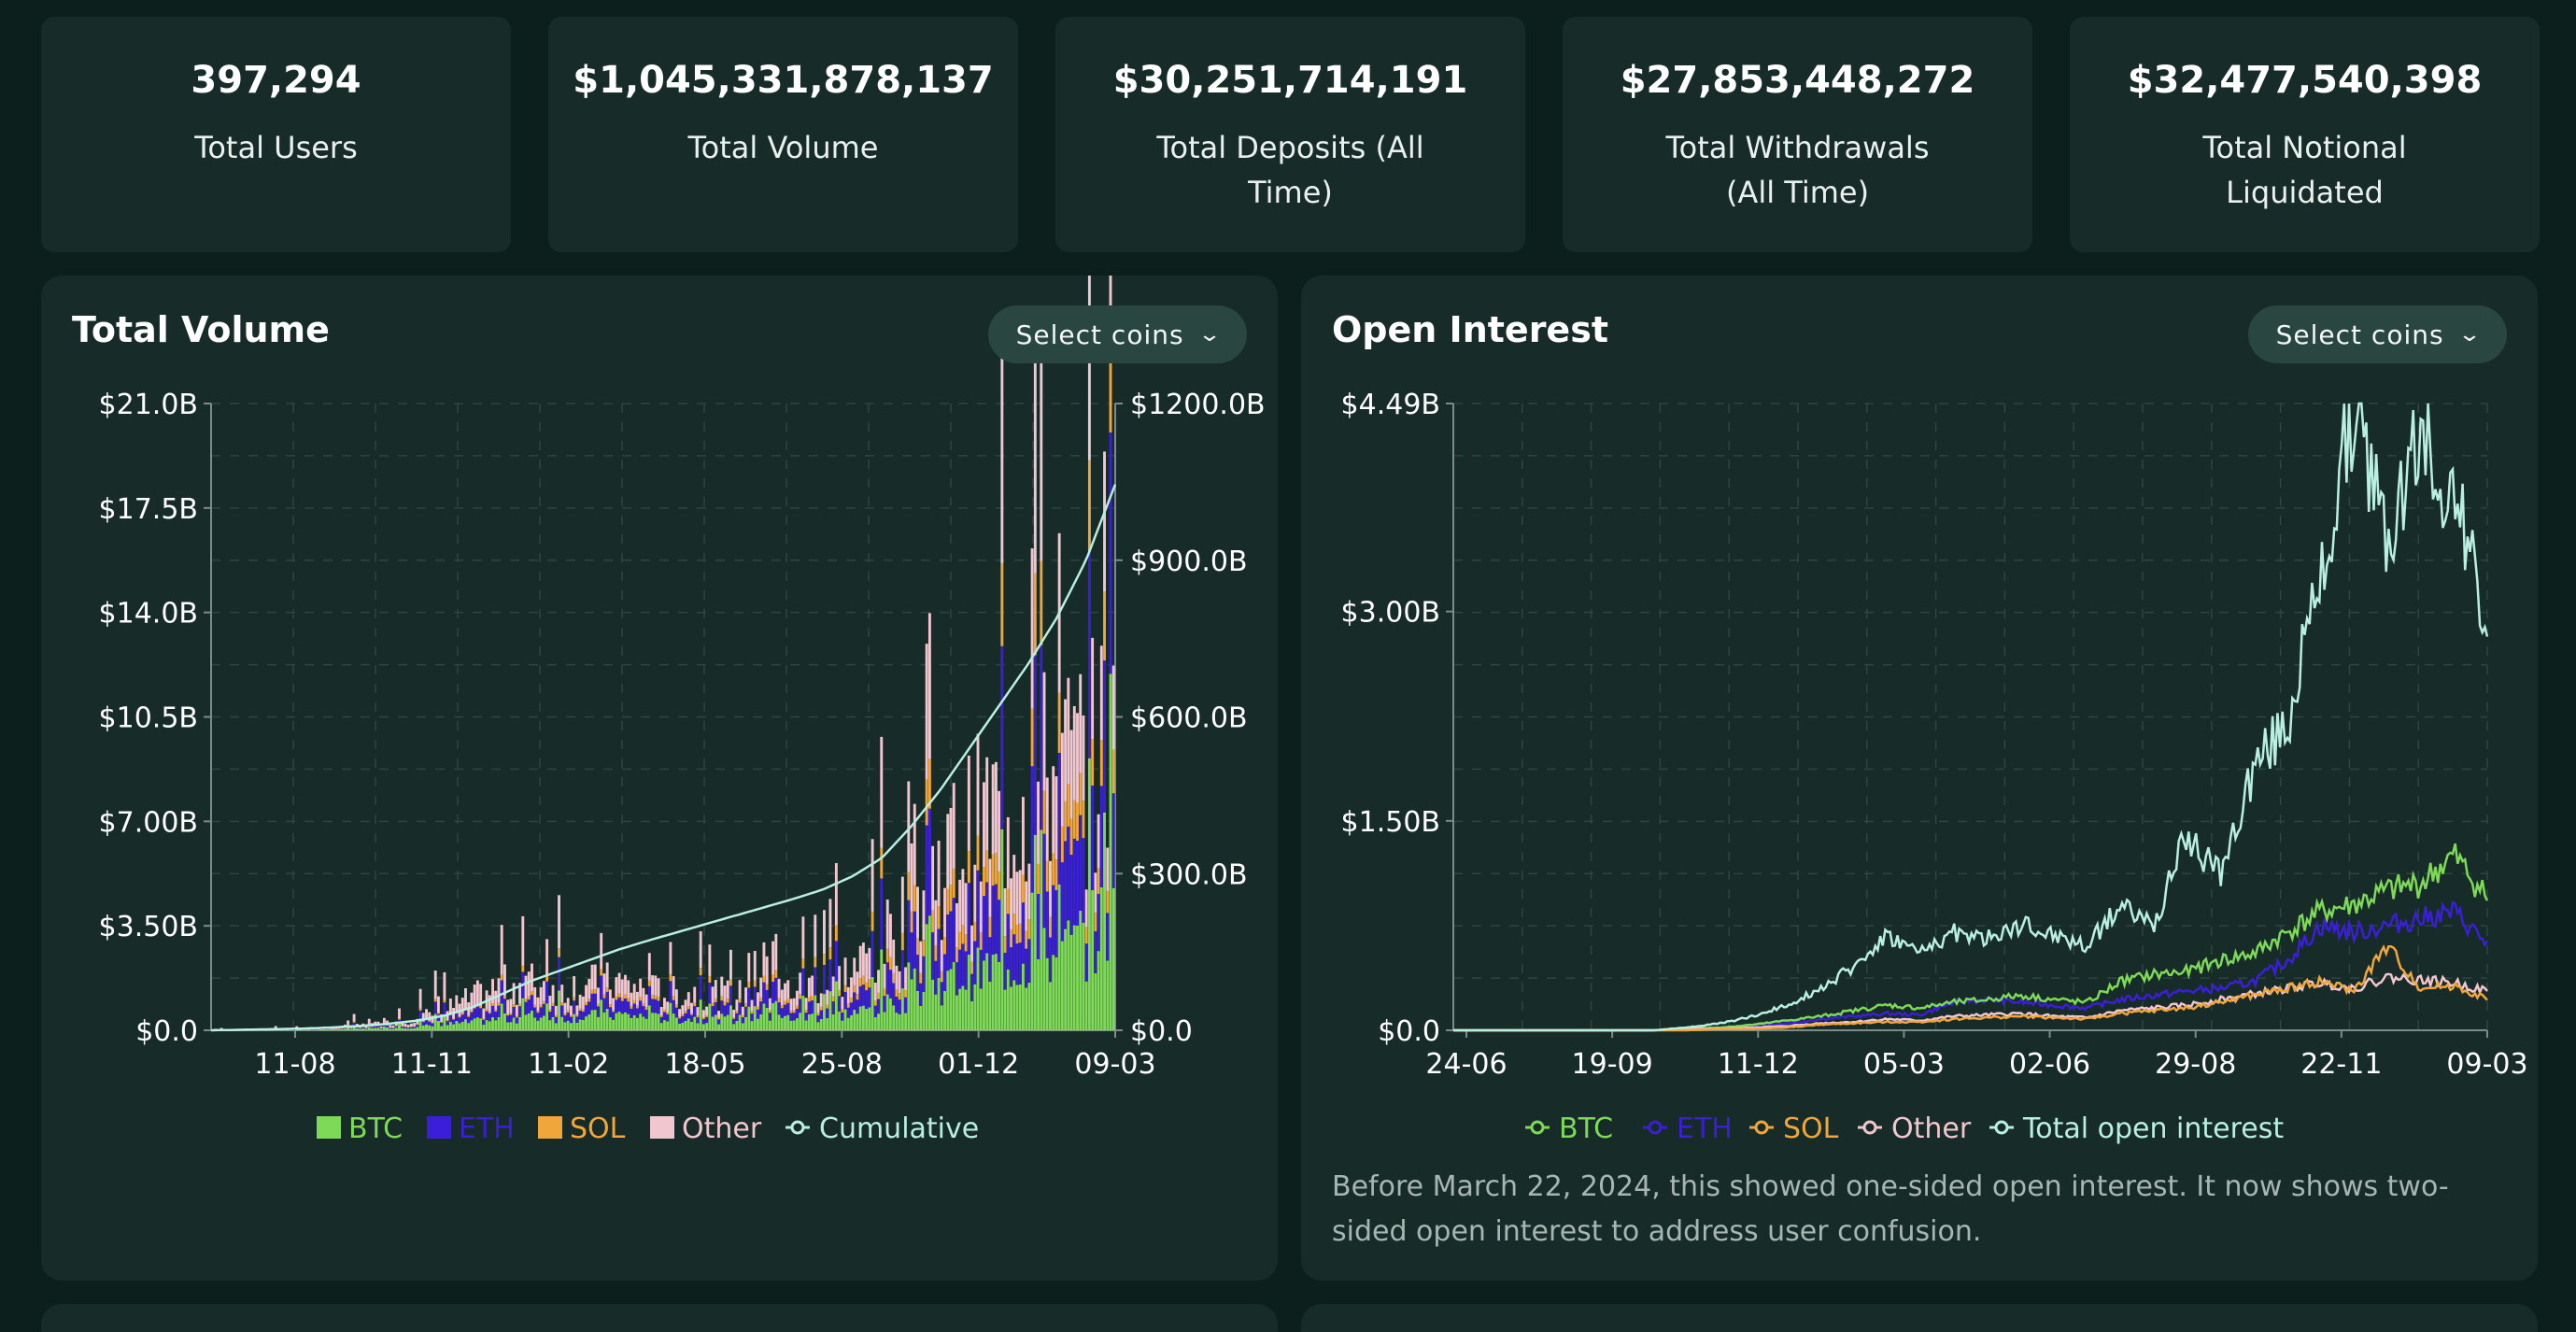  What do you see at coordinates (1971, 966) in the screenshot?
I see `oi-line-eth` at bounding box center [1971, 966].